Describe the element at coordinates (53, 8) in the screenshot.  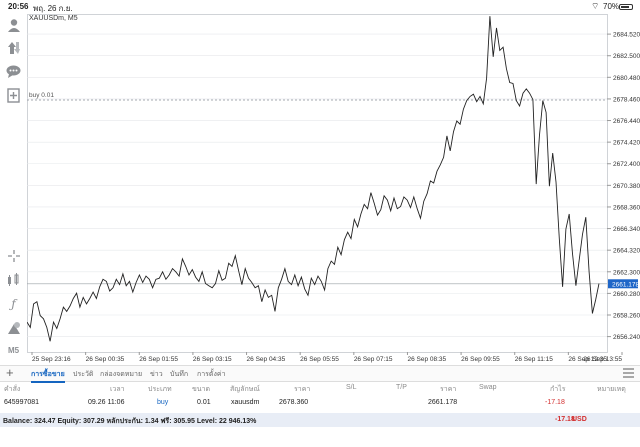
I see `status-date: พฤ. 26 ก.ย.` at that location.